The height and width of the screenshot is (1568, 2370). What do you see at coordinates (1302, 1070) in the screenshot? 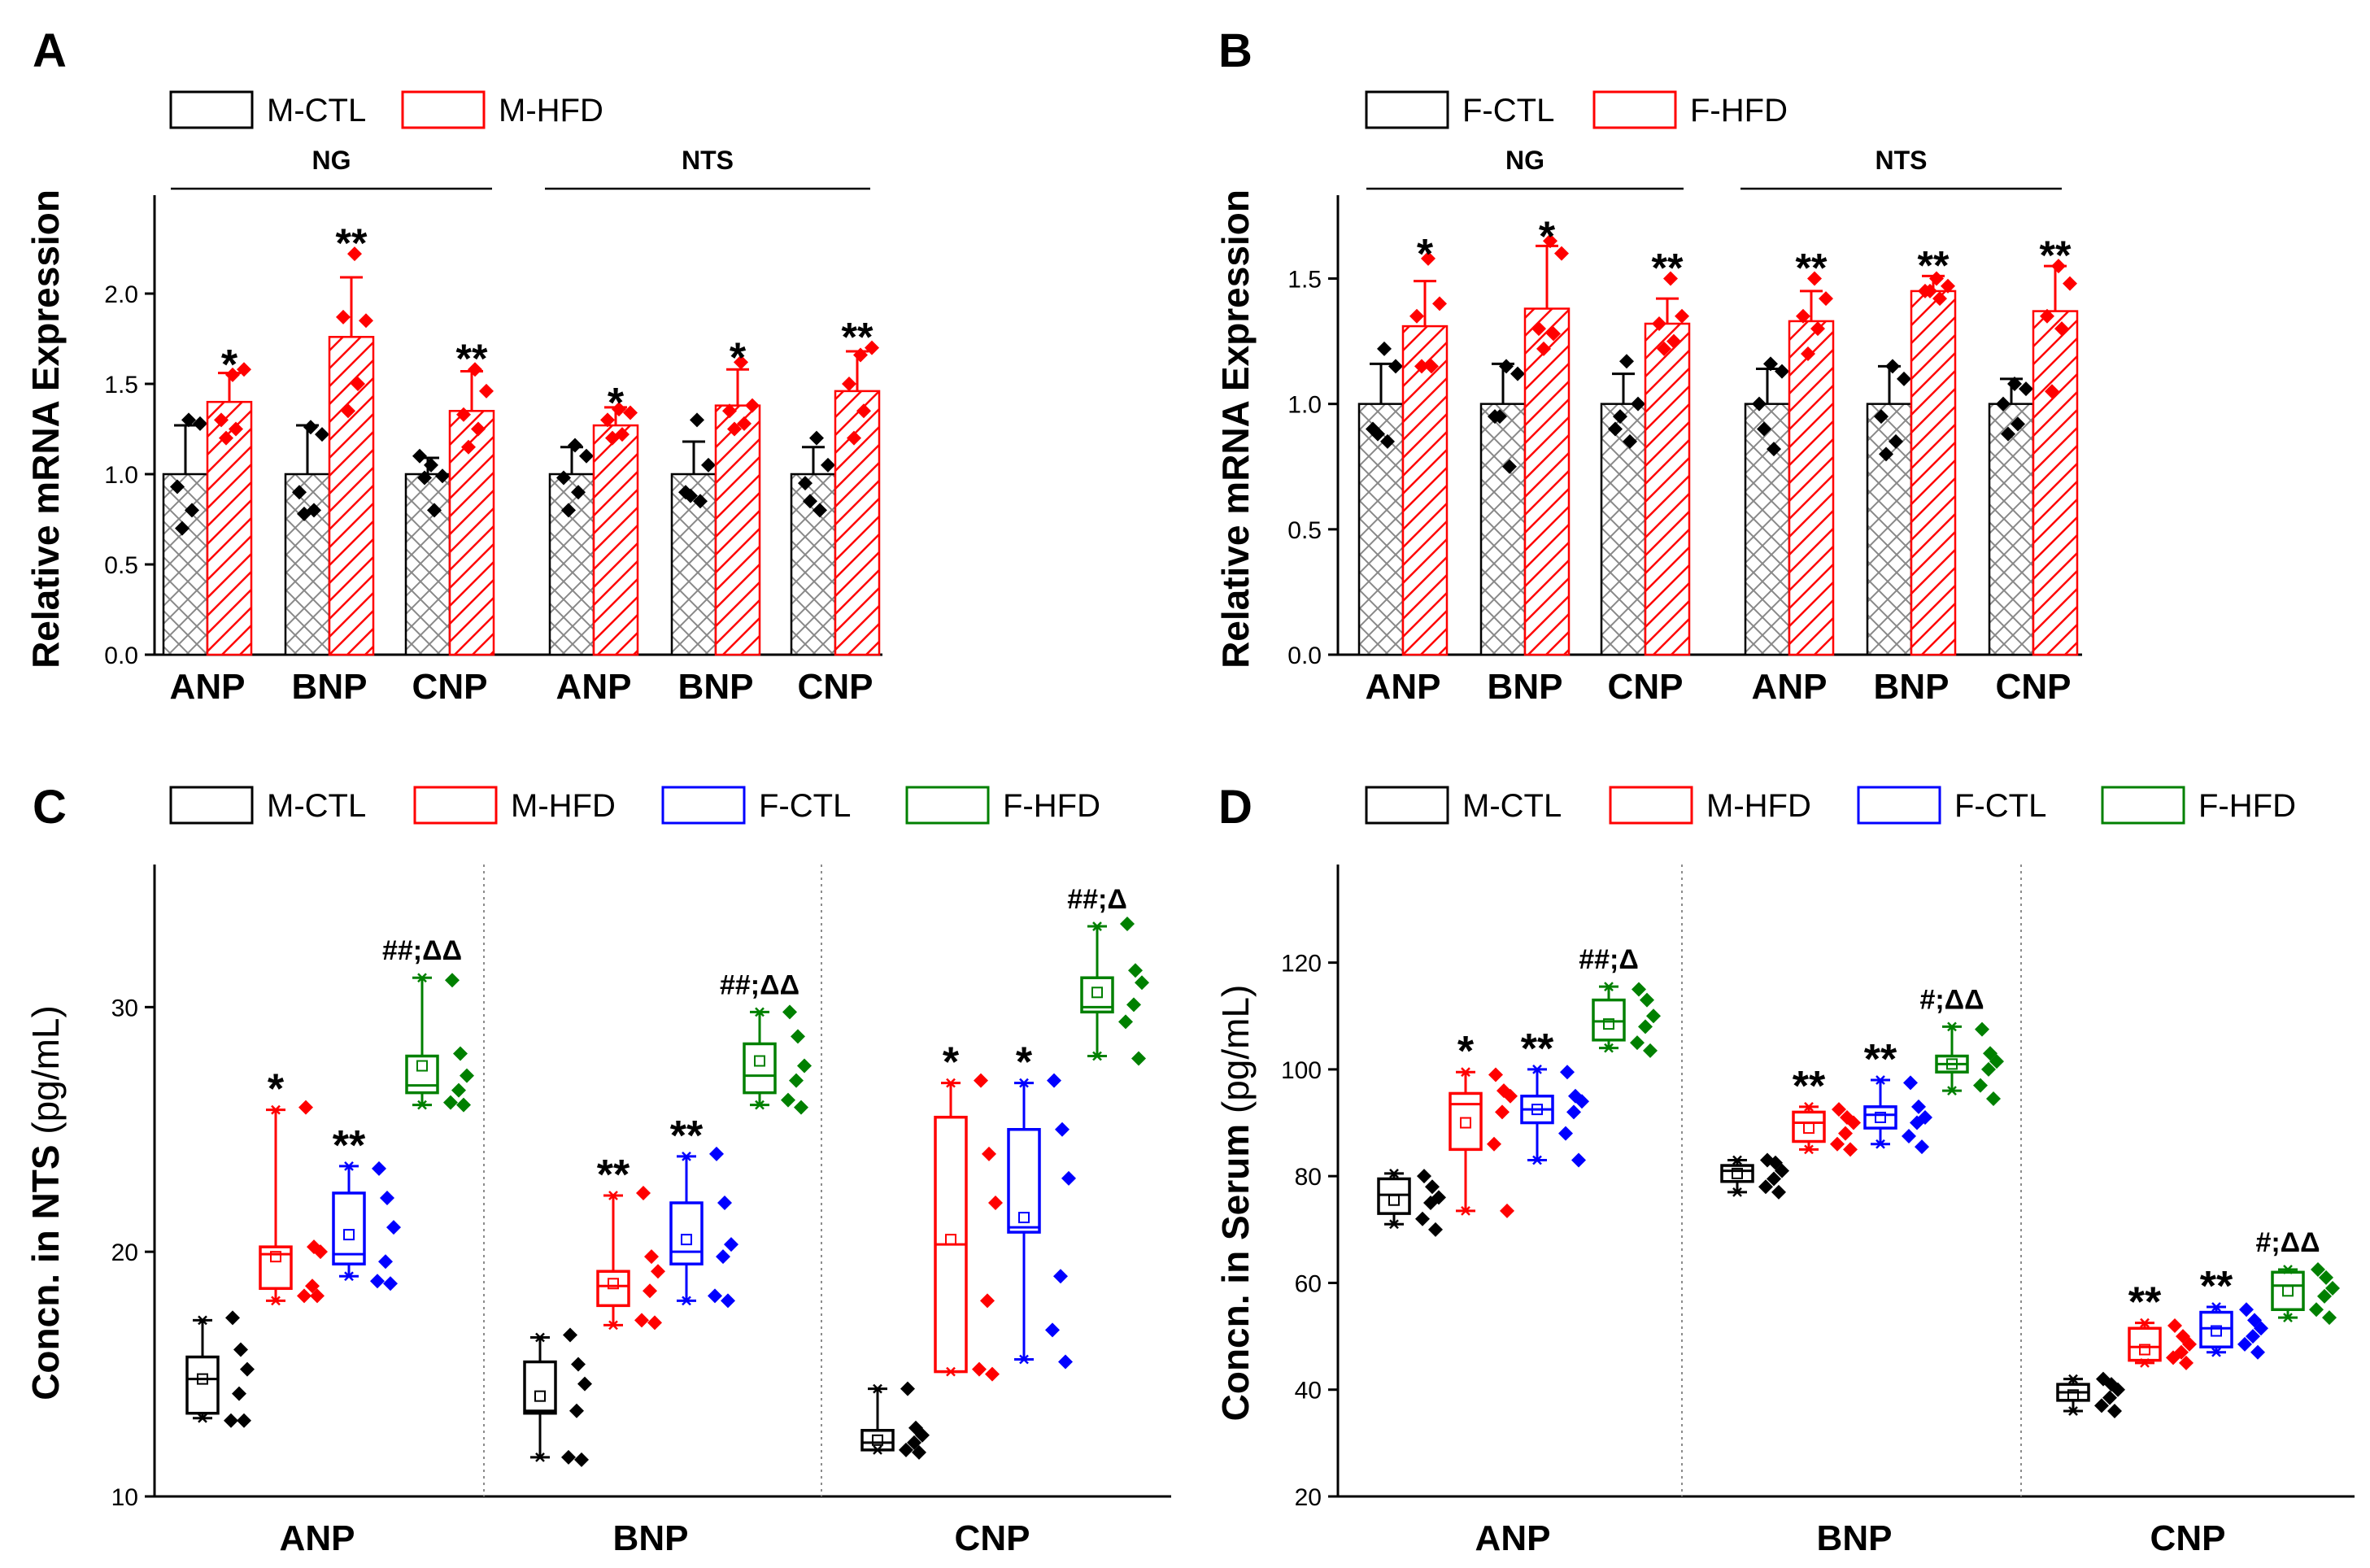
I see `y-tick-label: 100` at bounding box center [1302, 1070].